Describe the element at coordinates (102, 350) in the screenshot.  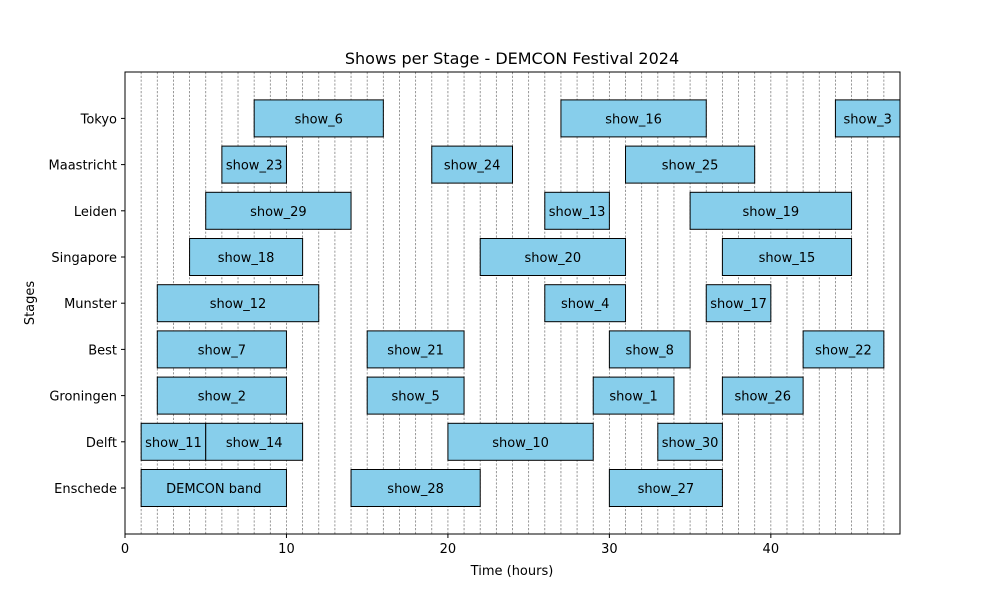
I see `y-tick-label: Best` at that location.